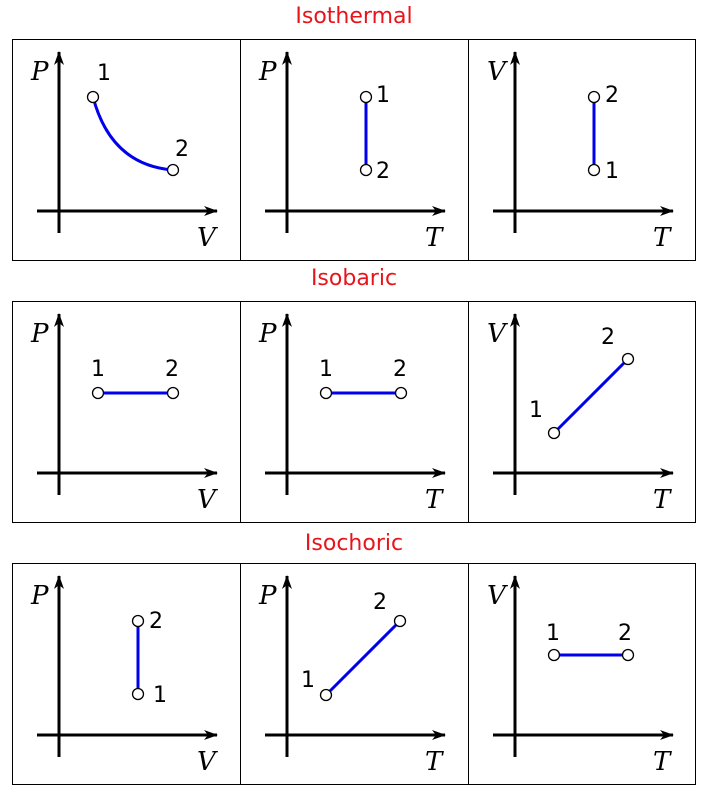 The image size is (719, 797). I want to click on diagram-isochoric-pv: P V 2 1, so click(124, 676).